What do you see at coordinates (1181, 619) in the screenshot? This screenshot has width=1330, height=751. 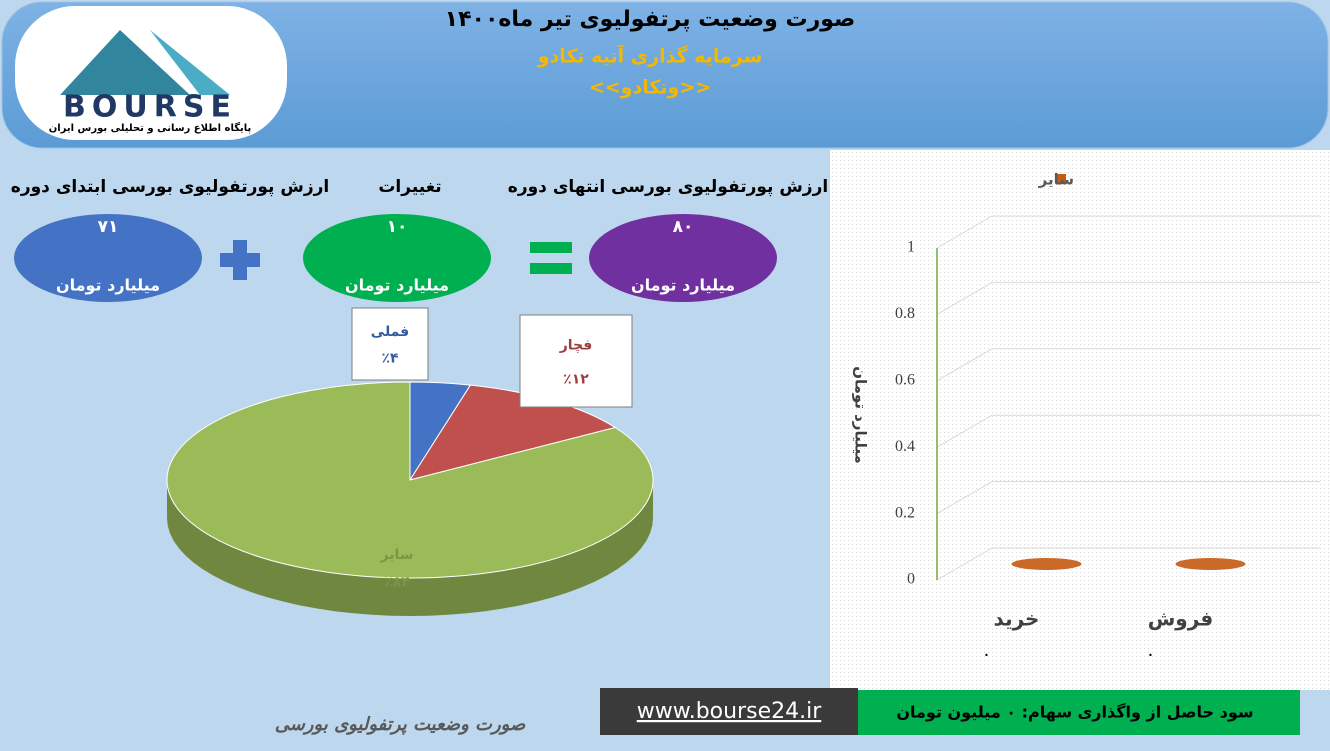 I see `x-tick-label: فروش` at bounding box center [1181, 619].